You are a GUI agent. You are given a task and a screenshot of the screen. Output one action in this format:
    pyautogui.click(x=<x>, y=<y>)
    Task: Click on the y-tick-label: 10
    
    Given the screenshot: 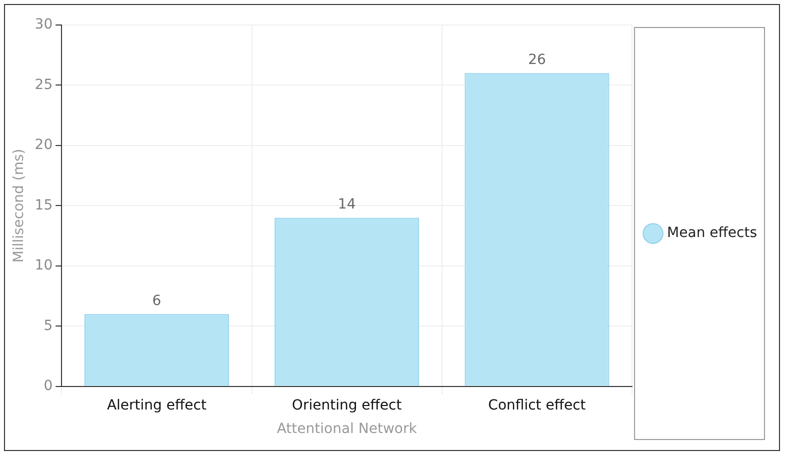 What is the action you would take?
    pyautogui.click(x=43, y=266)
    